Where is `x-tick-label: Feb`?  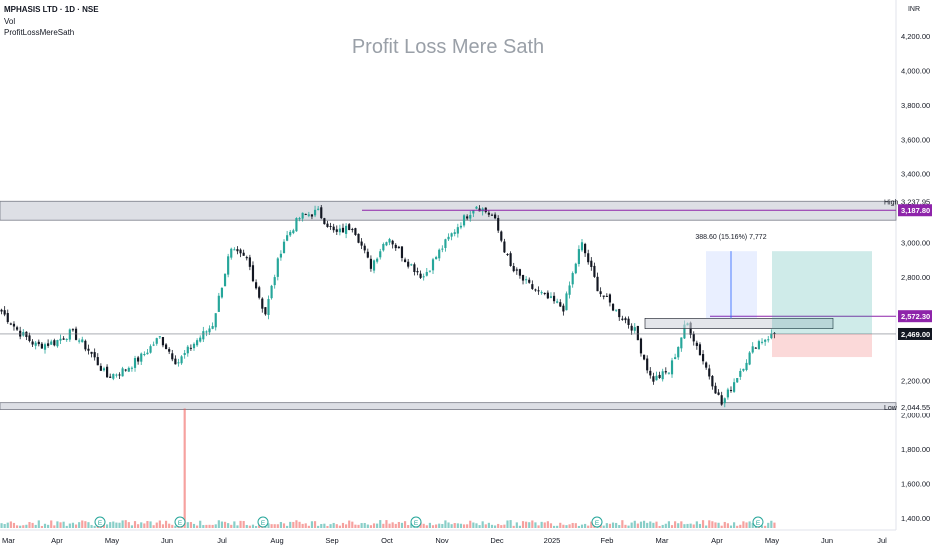 x-tick-label: Feb is located at coordinates (607, 540).